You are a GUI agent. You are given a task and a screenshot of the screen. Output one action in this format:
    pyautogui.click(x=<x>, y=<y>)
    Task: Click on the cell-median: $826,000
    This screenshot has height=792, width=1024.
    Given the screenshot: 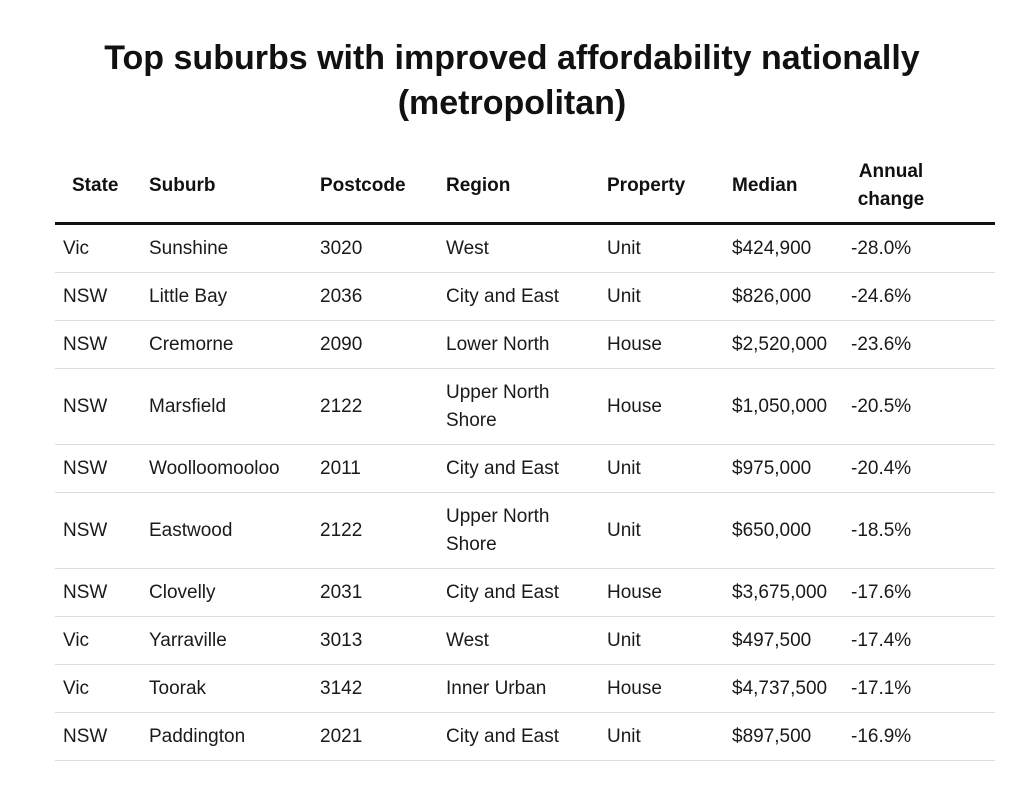 What is the action you would take?
    pyautogui.click(x=783, y=296)
    